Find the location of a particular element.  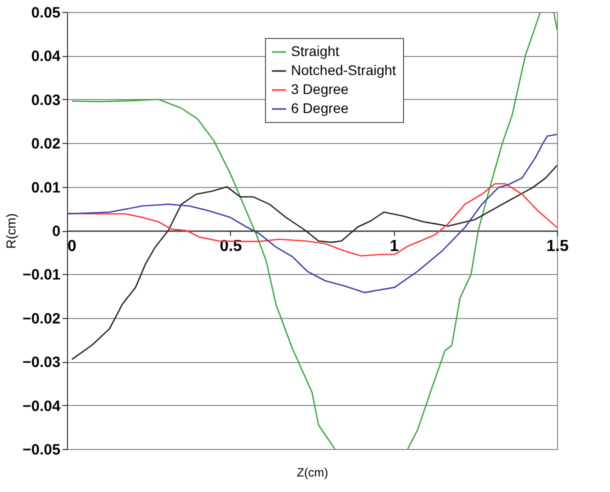

x-tick-label: 0 is located at coordinates (72, 246).